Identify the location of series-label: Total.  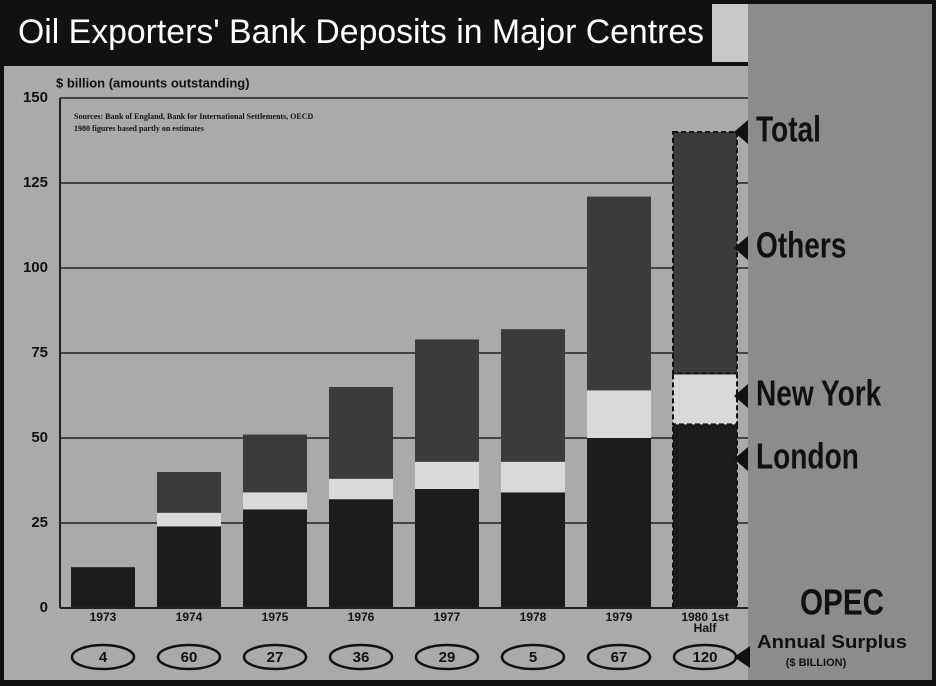
(788, 129).